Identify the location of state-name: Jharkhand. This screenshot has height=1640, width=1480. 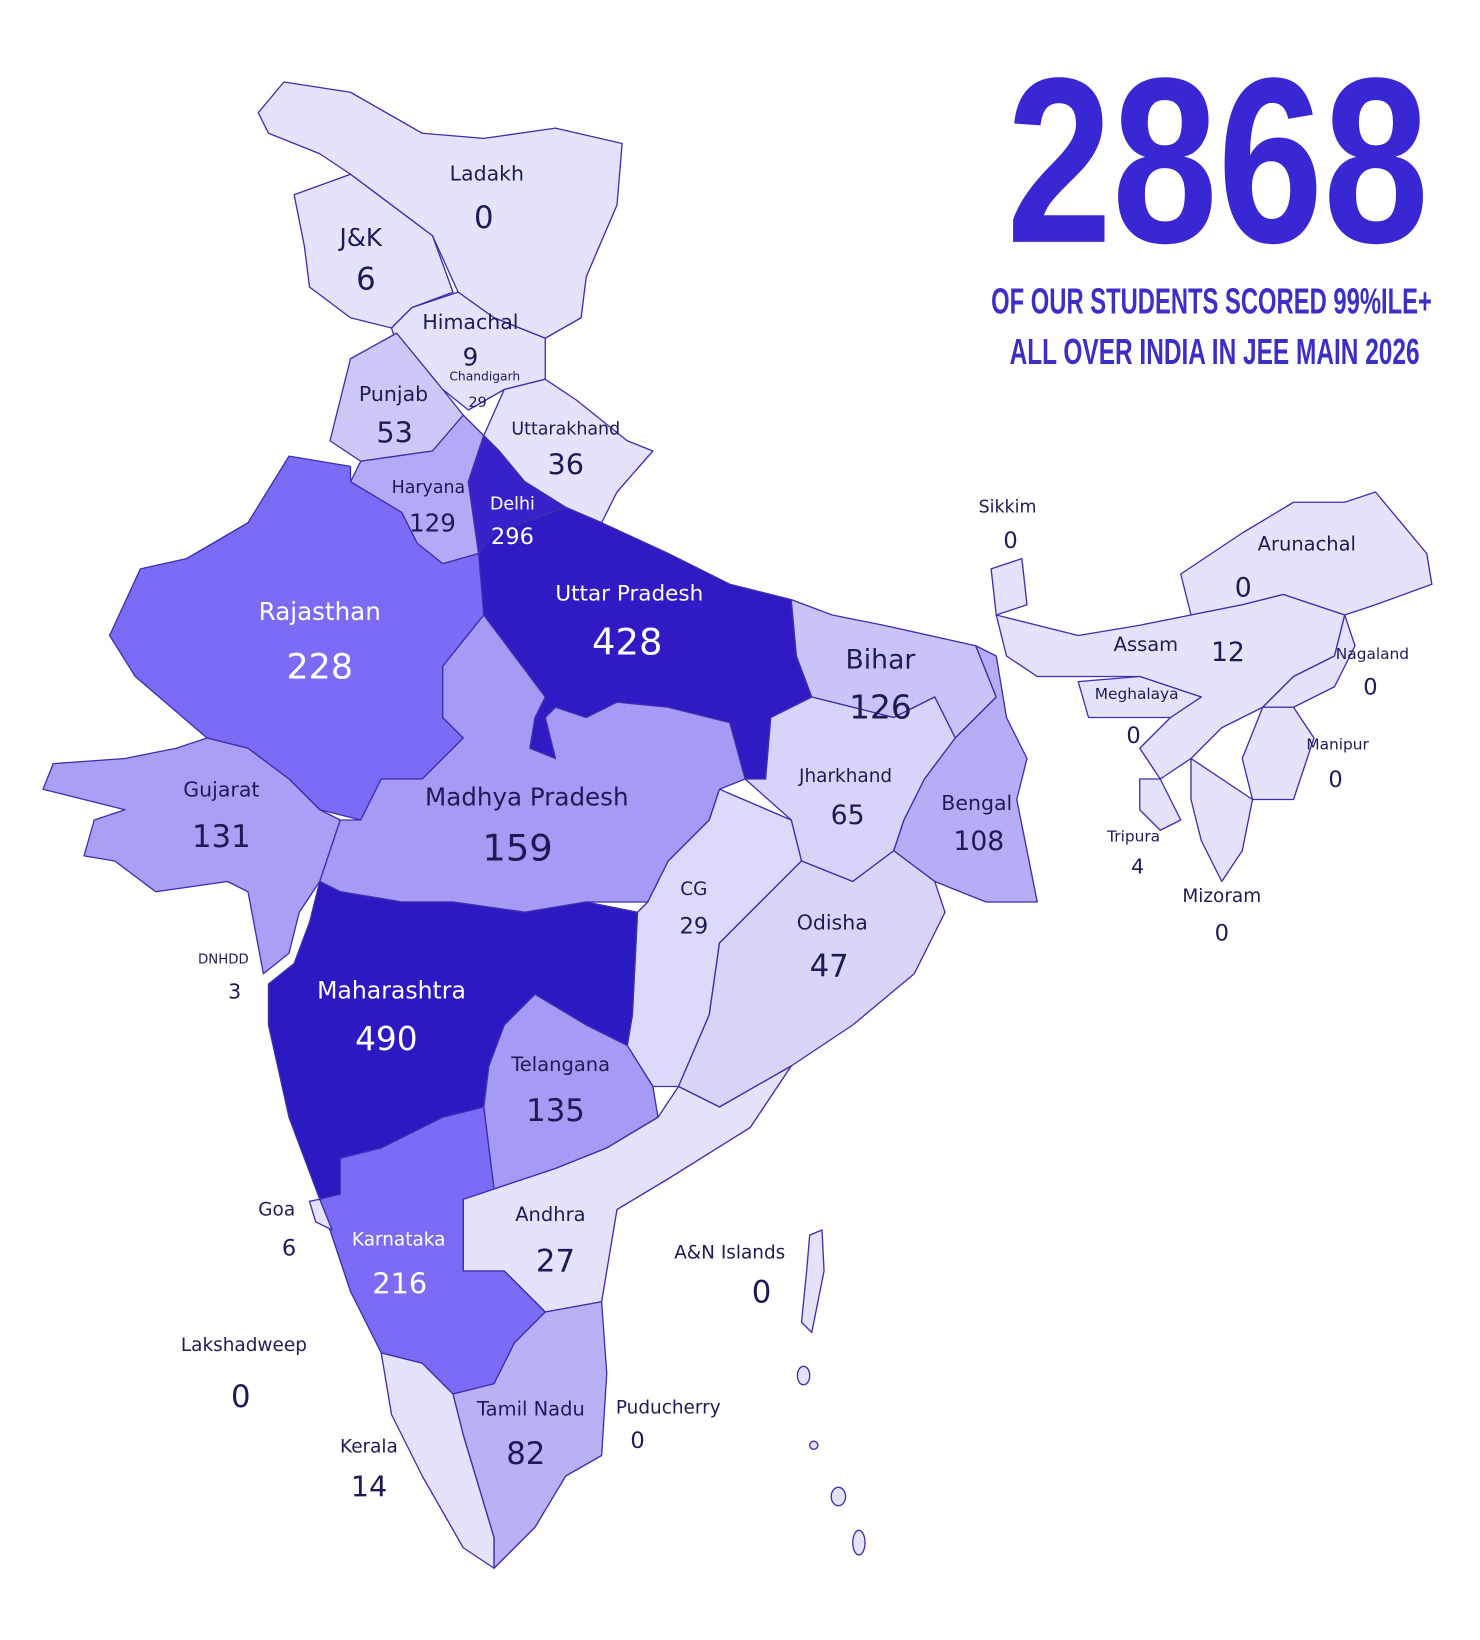
(845, 776).